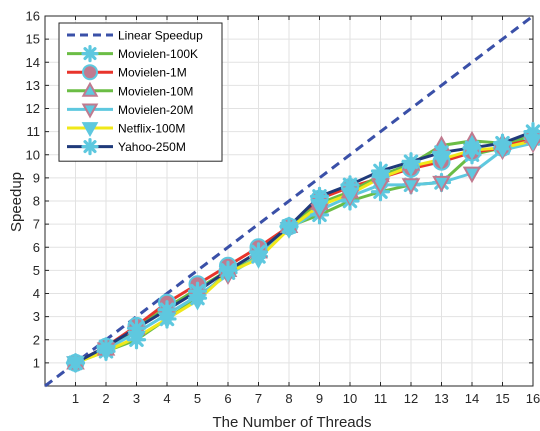  I want to click on legend-entry: Movielen-100K, so click(132, 53).